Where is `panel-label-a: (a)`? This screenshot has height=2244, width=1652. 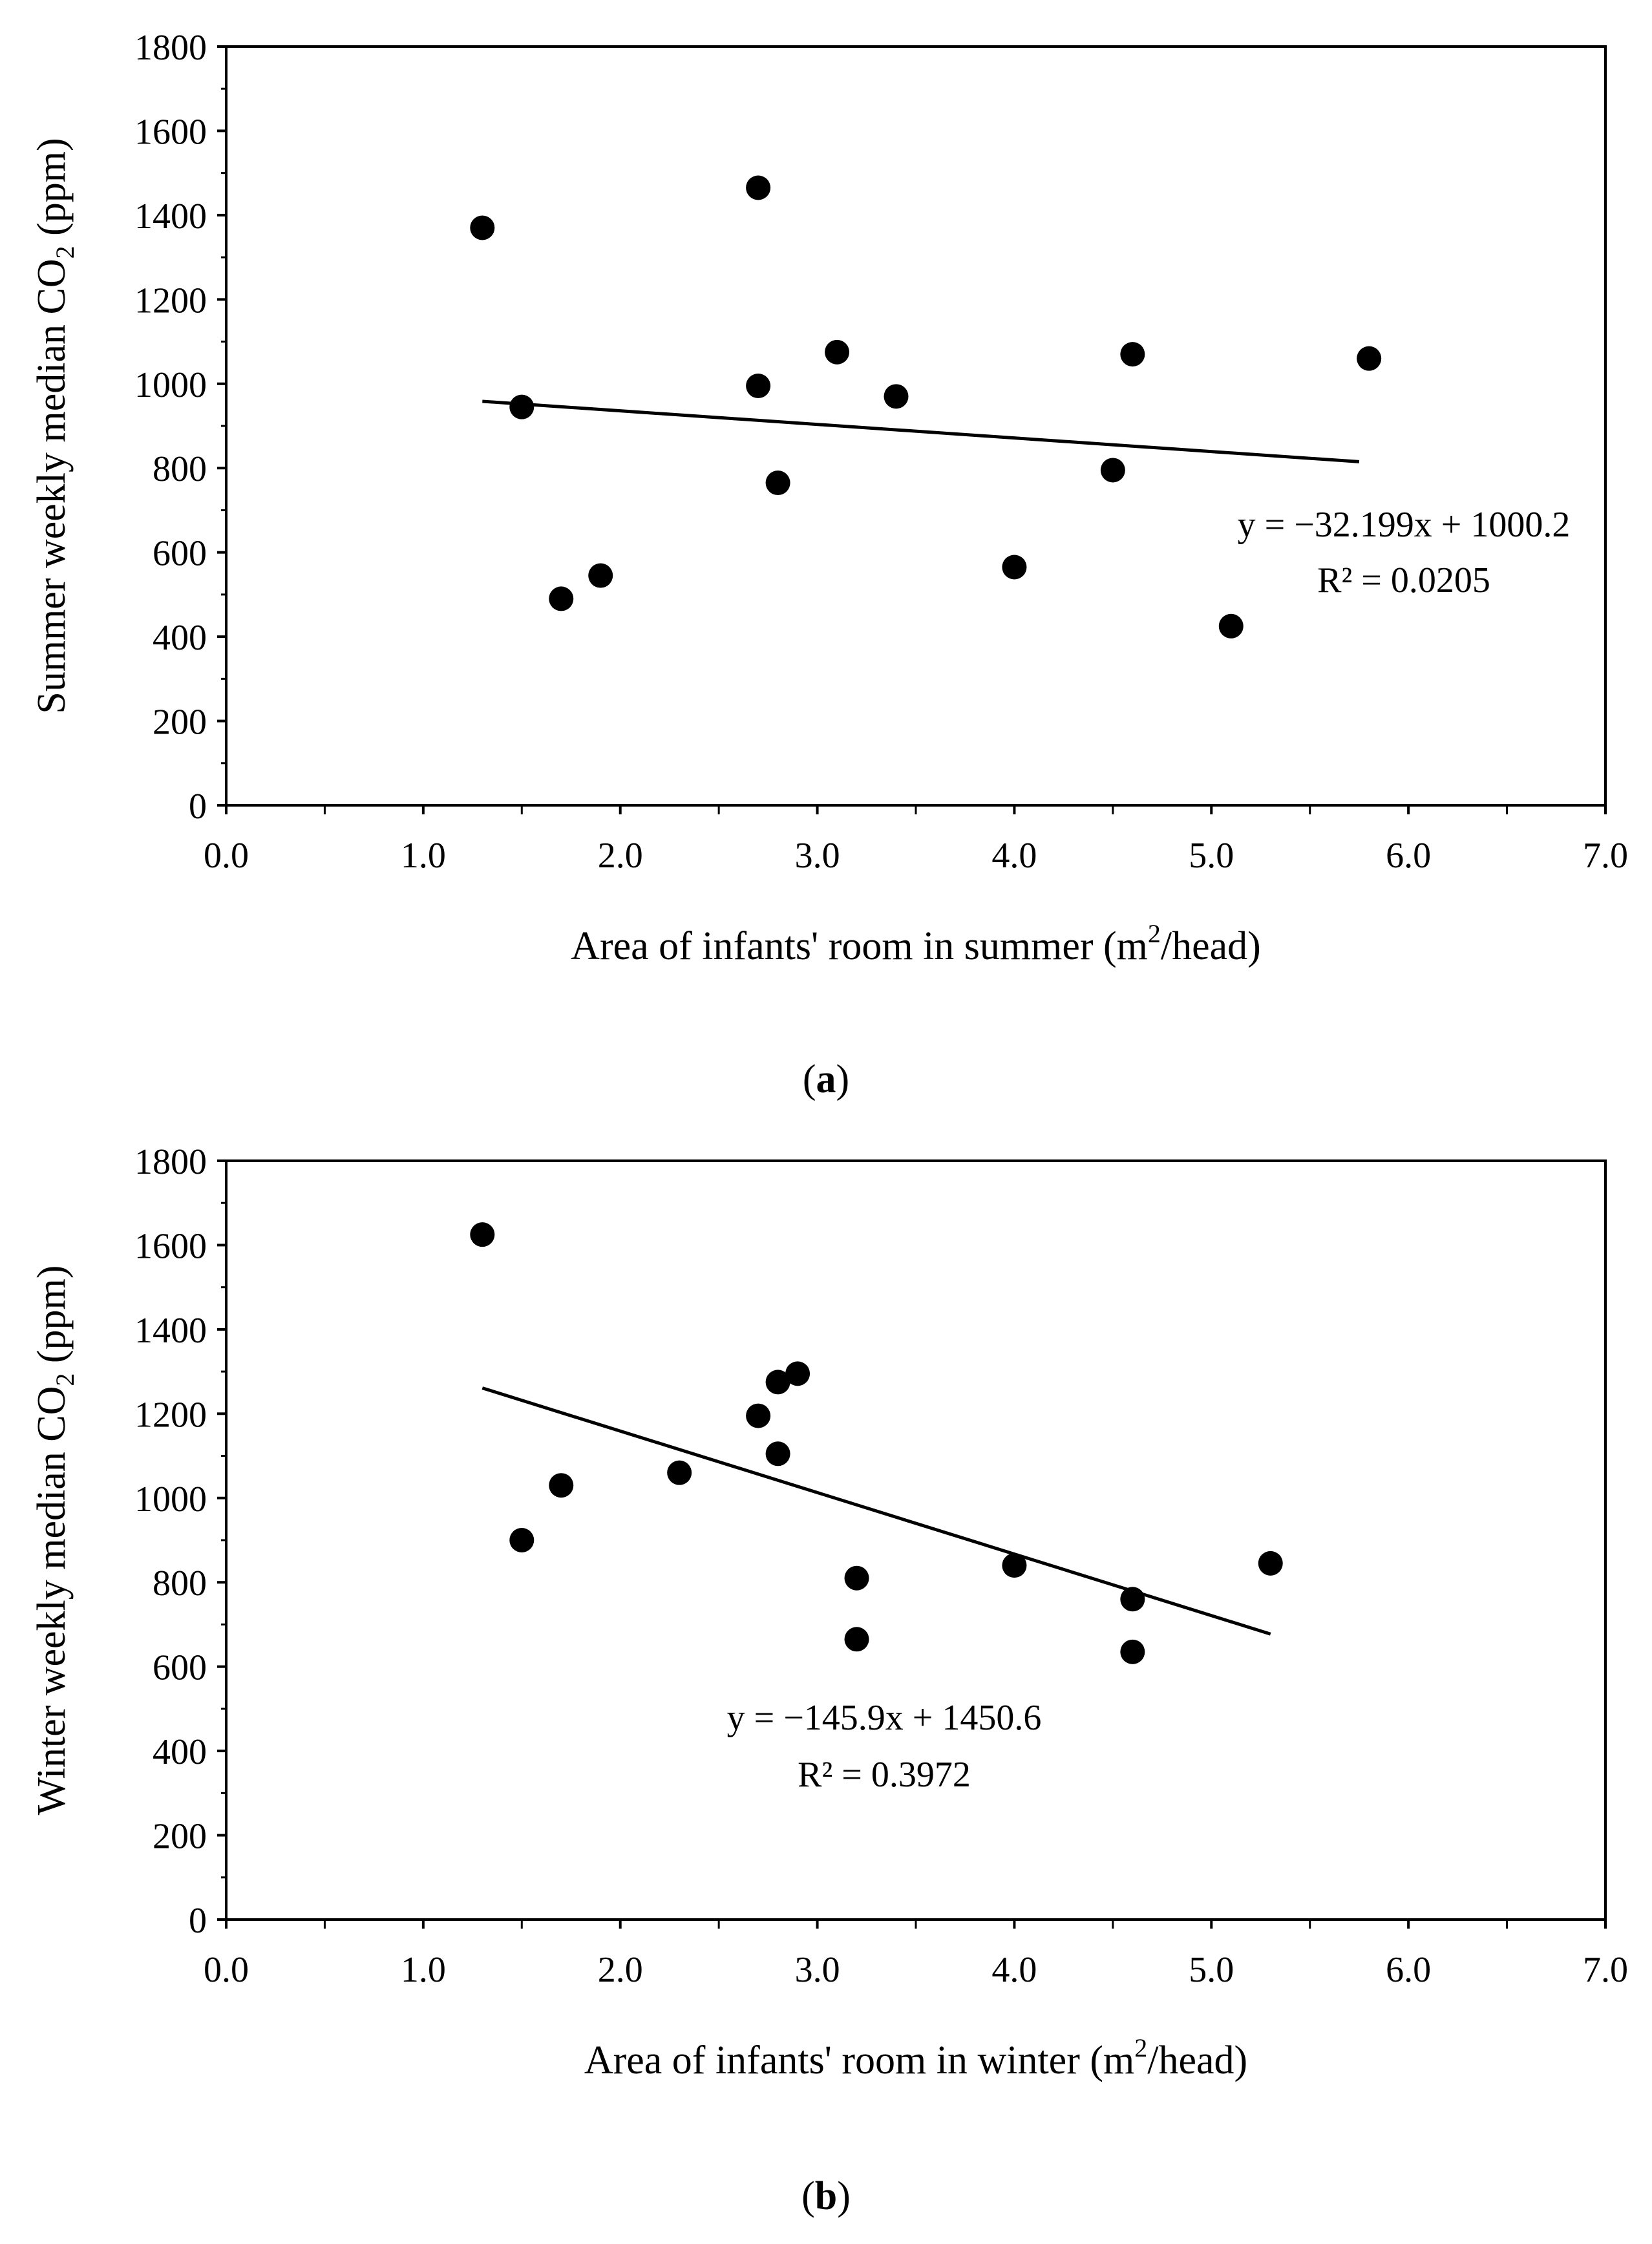 panel-label-a: (a) is located at coordinates (826, 1079).